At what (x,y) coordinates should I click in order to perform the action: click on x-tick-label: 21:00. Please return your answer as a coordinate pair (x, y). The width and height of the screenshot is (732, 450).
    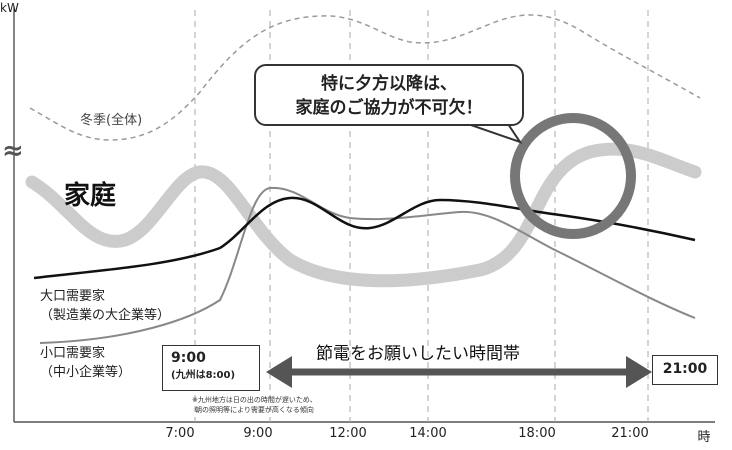
    Looking at the image, I should click on (630, 433).